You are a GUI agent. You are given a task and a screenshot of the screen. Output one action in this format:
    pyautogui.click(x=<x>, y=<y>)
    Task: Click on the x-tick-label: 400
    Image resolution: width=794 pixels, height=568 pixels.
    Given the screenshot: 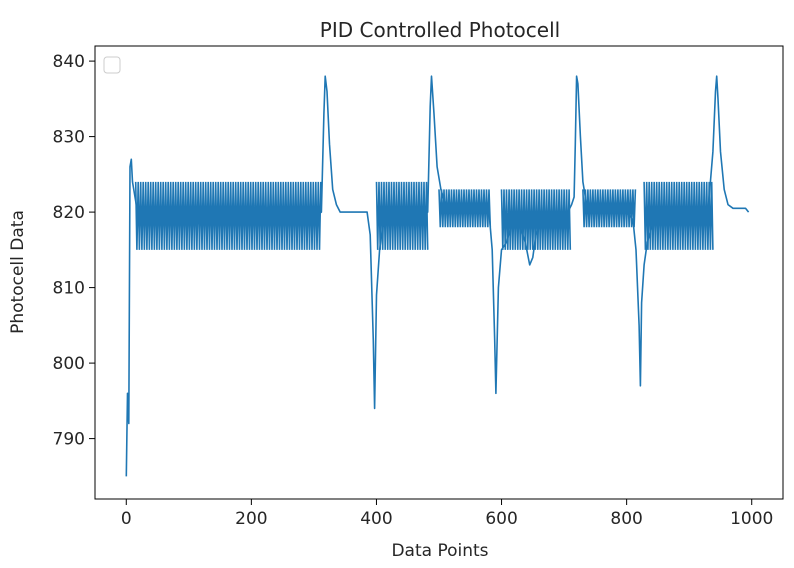 What is the action you would take?
    pyautogui.click(x=376, y=519)
    